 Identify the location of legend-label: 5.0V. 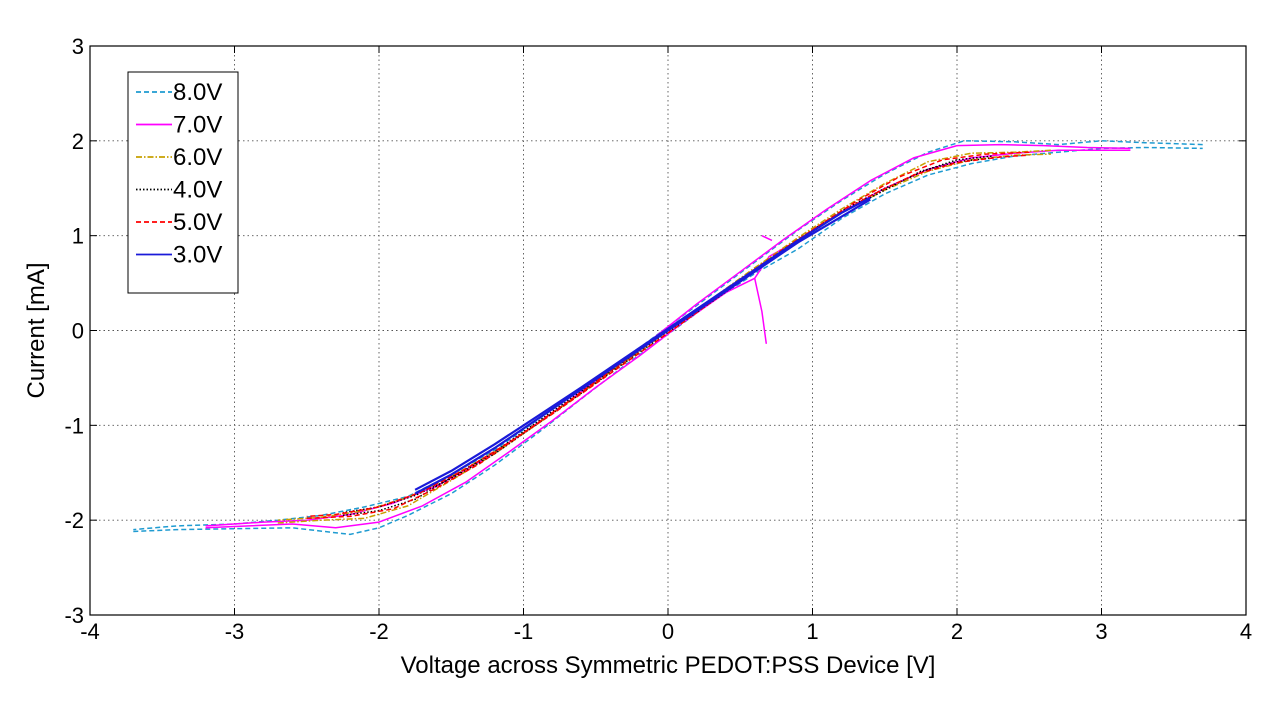
(197, 222).